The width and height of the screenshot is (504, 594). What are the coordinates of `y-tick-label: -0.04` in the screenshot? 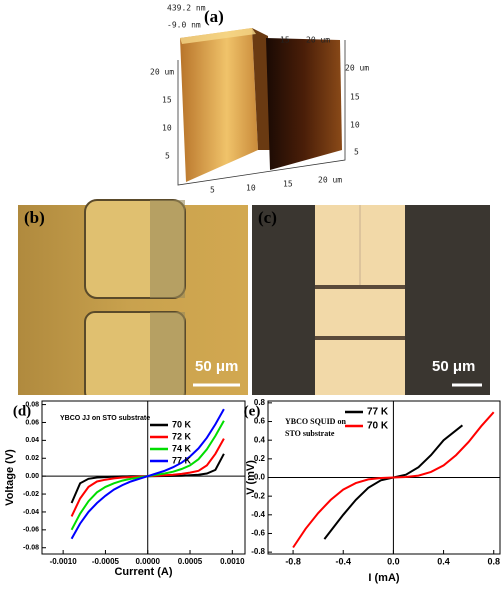 It's located at (31, 512).